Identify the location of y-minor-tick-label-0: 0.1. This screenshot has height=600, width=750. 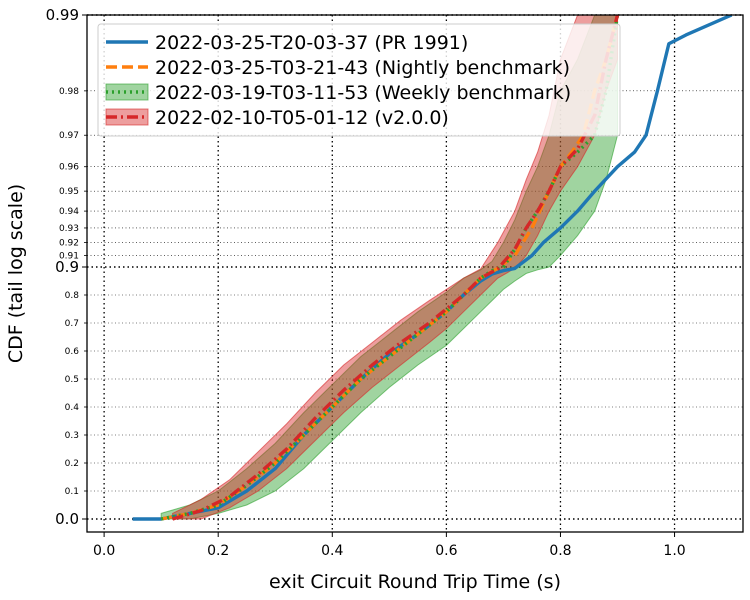
(72, 492).